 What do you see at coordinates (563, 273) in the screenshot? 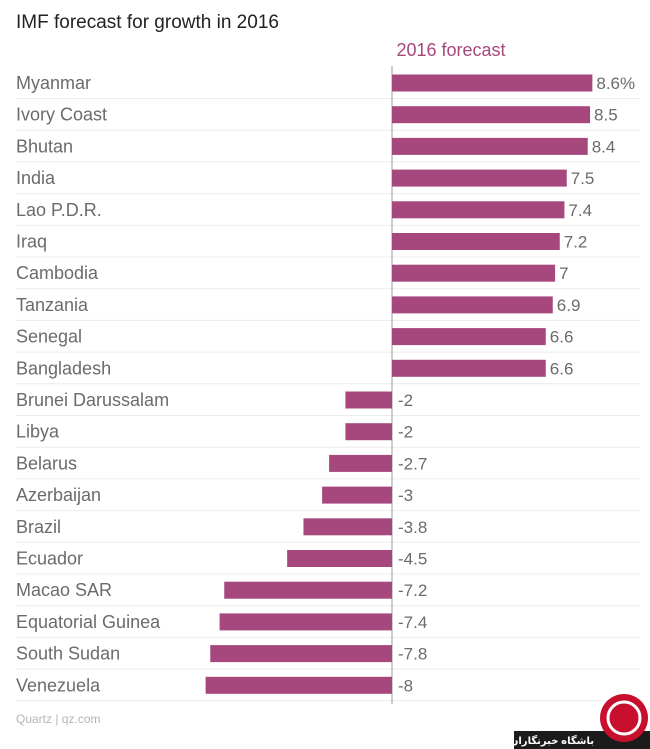
I see `value-label: 7` at bounding box center [563, 273].